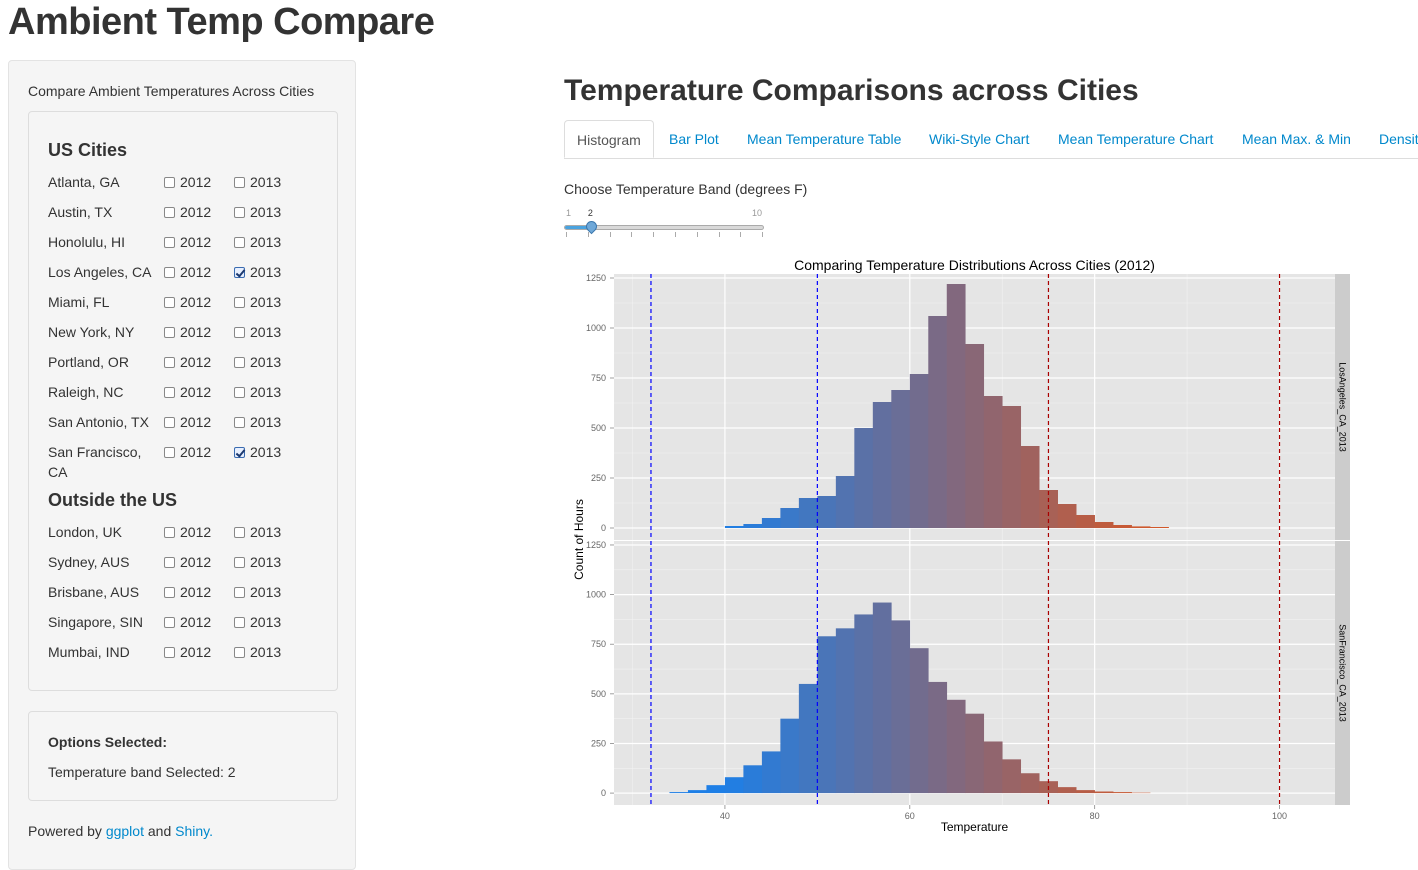 The width and height of the screenshot is (1418, 870). What do you see at coordinates (592, 227) in the screenshot?
I see `slider-handle` at bounding box center [592, 227].